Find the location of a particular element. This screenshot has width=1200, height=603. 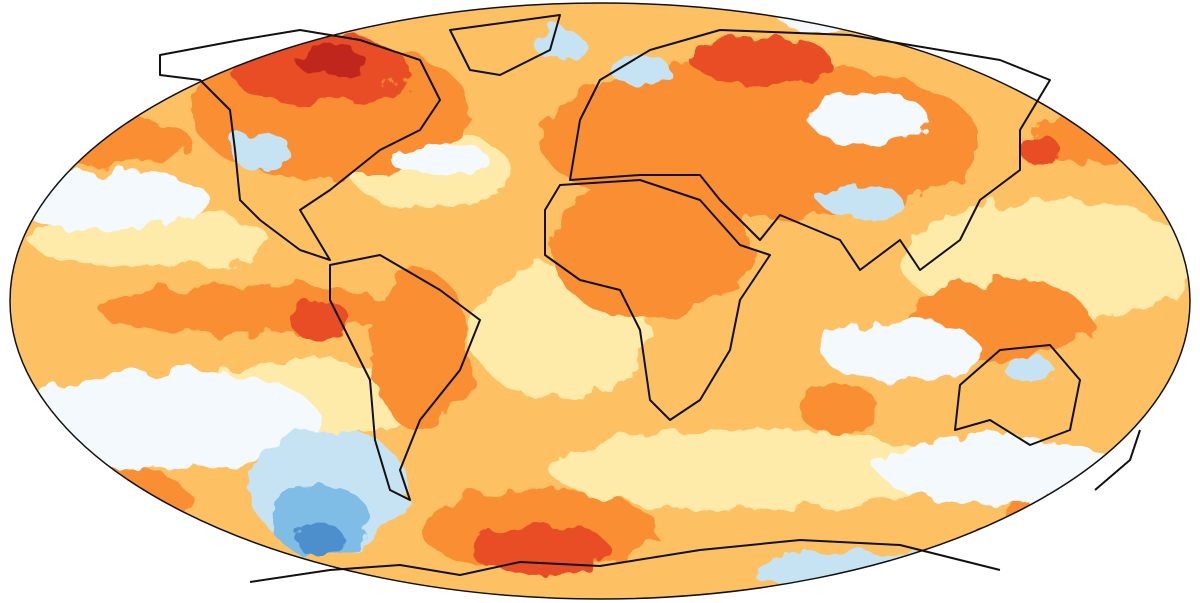

south-america is located at coordinates (405, 377).